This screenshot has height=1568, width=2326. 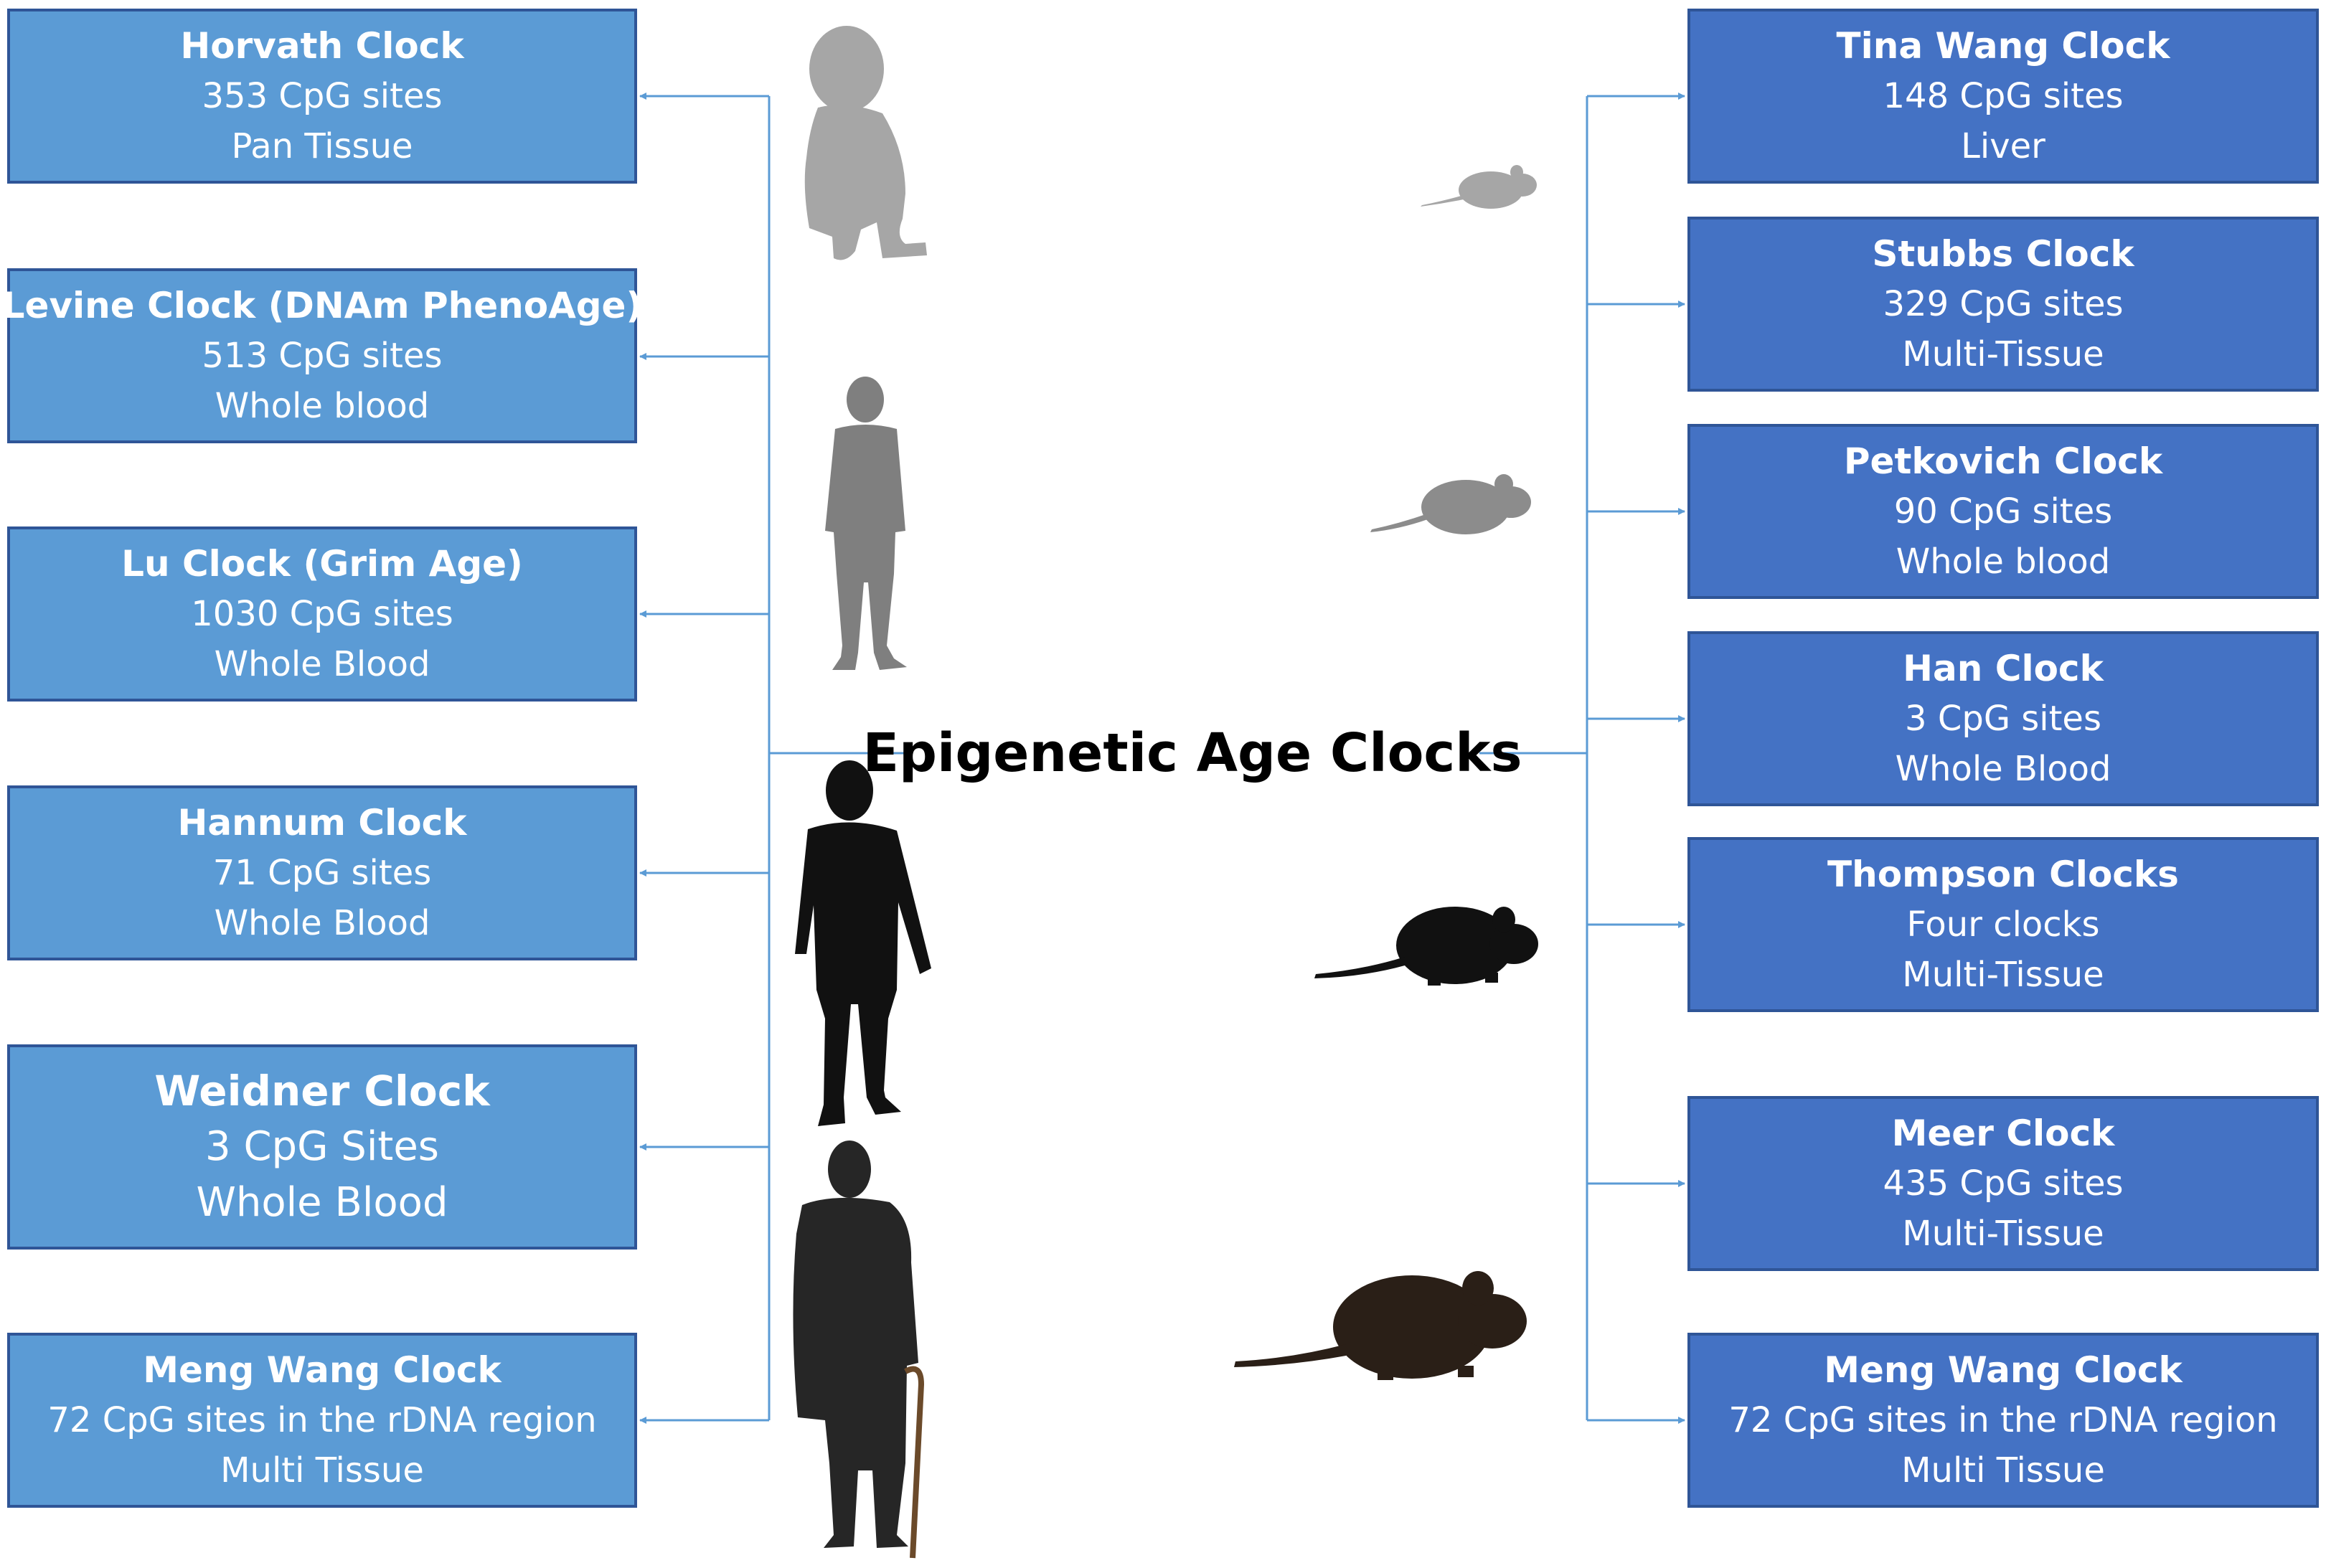 I want to click on clock-name: Weidner Clock, so click(x=322, y=1091).